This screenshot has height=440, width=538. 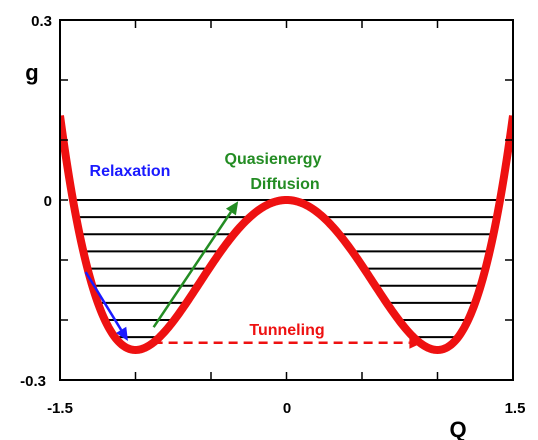 What do you see at coordinates (416, 342) in the screenshot?
I see `tunneling-arrow-head` at bounding box center [416, 342].